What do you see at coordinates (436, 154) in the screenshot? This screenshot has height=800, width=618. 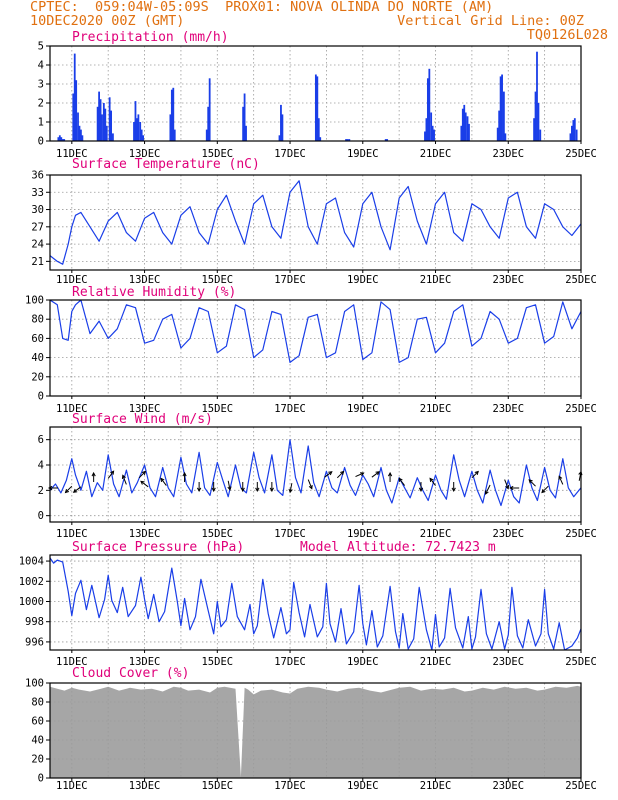 I see `precip-xtick-label: 21DEC` at bounding box center [436, 154].